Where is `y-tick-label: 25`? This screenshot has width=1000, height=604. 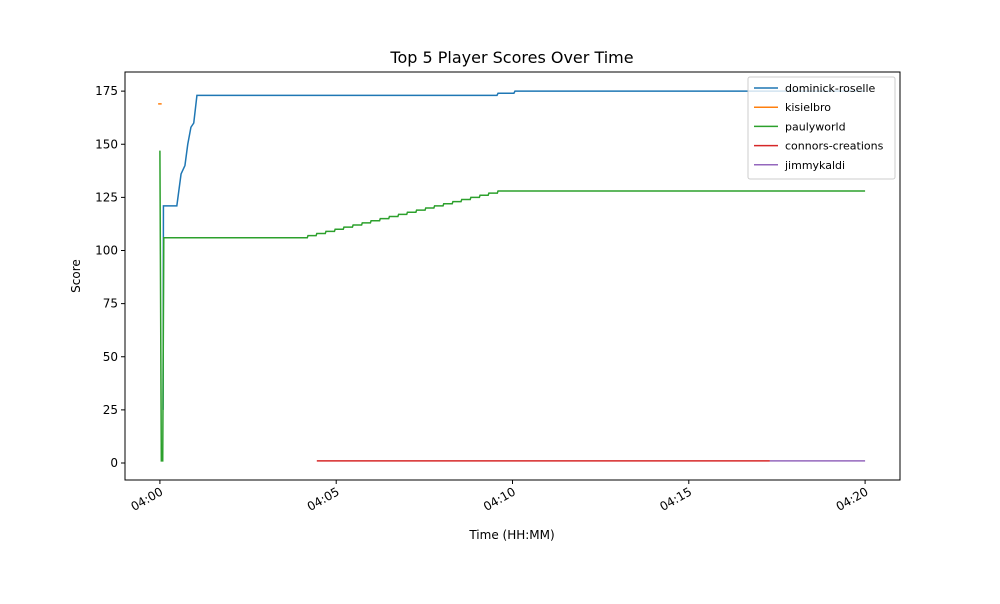 y-tick-label: 25 is located at coordinates (110, 410).